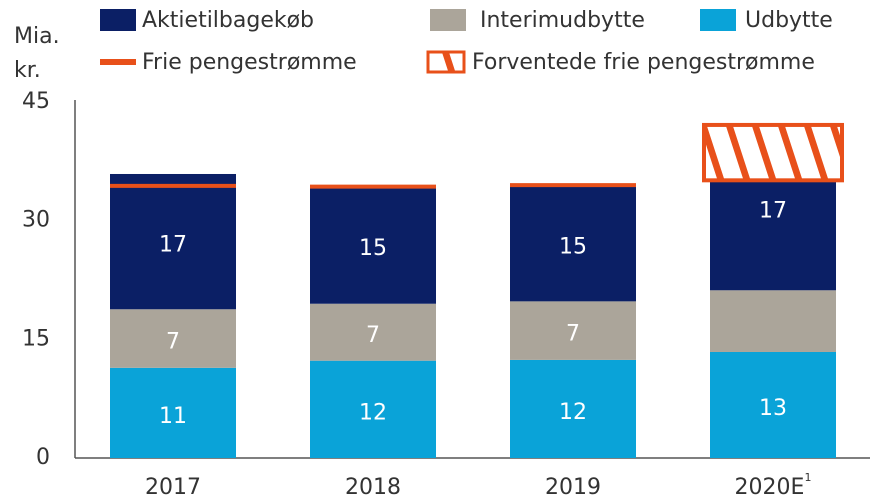 This screenshot has width=890, height=500. What do you see at coordinates (228, 20) in the screenshot?
I see `legend-label: Aktietilbagekøb` at bounding box center [228, 20].